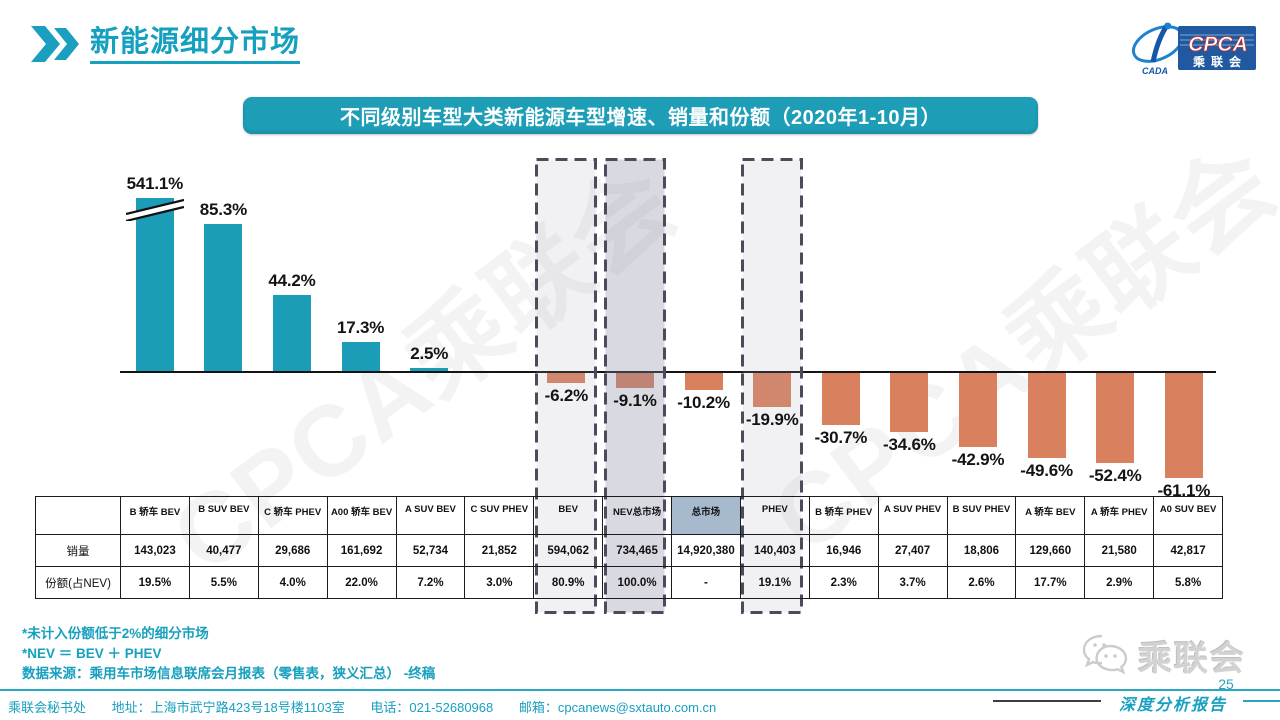 This screenshot has height=720, width=1280. Describe the element at coordinates (154, 285) in the screenshot. I see `bar-B 轿车 BEV` at that location.